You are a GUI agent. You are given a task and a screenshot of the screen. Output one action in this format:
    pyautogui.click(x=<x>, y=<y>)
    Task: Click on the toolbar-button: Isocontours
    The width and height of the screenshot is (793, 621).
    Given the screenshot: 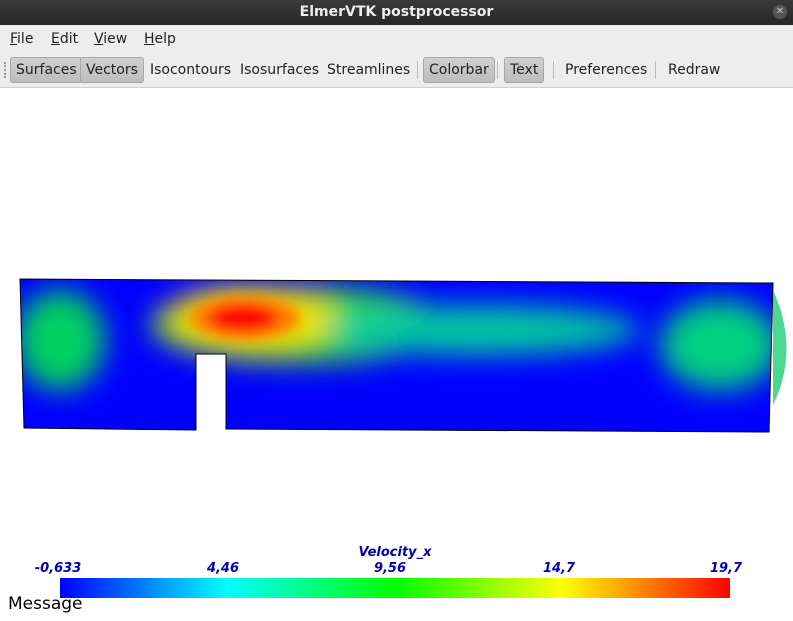 What is the action you would take?
    pyautogui.click(x=191, y=70)
    